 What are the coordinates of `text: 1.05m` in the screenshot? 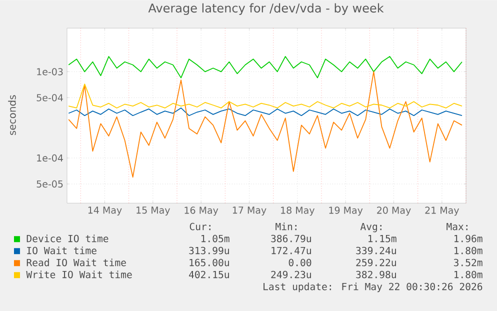 It's located at (215, 238).